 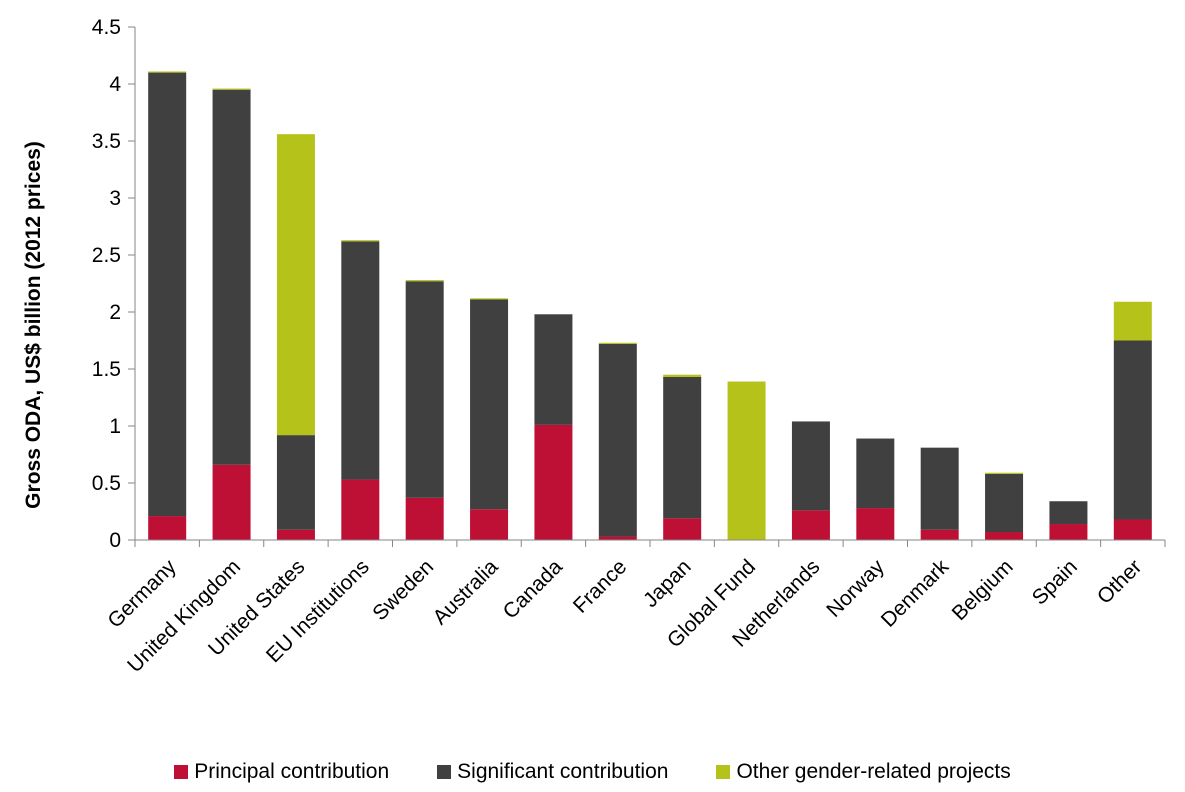 I want to click on bar-significant-contribution-japan, so click(x=682, y=447).